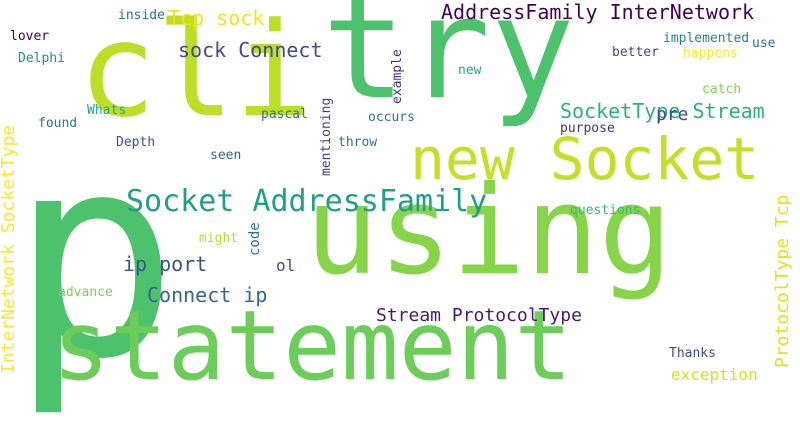 This screenshot has height=421, width=800. Describe the element at coordinates (470, 70) in the screenshot. I see `word-cloud-word: new` at that location.